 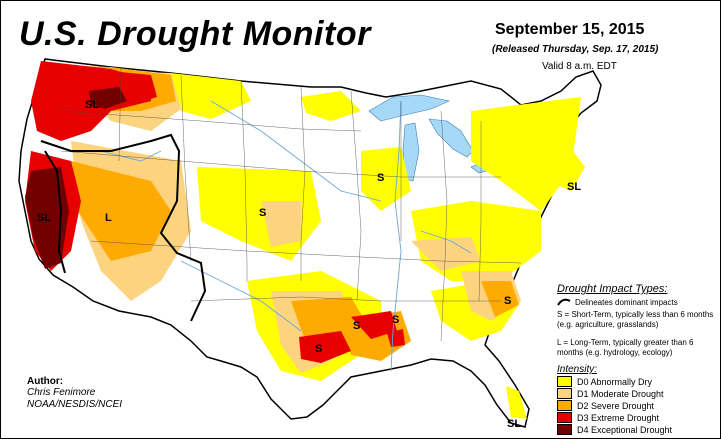 I want to click on impact-line-desc: Delineates dominant impacts, so click(x=626, y=302).